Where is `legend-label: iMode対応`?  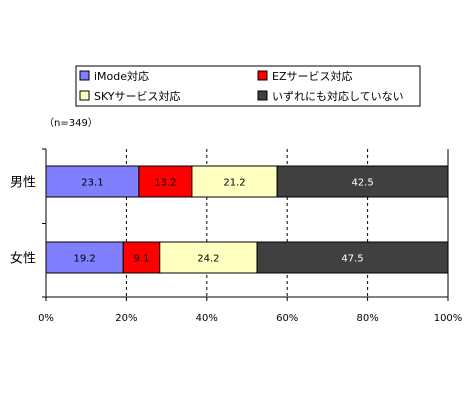
legend-label: iMode対応 is located at coordinates (121, 76).